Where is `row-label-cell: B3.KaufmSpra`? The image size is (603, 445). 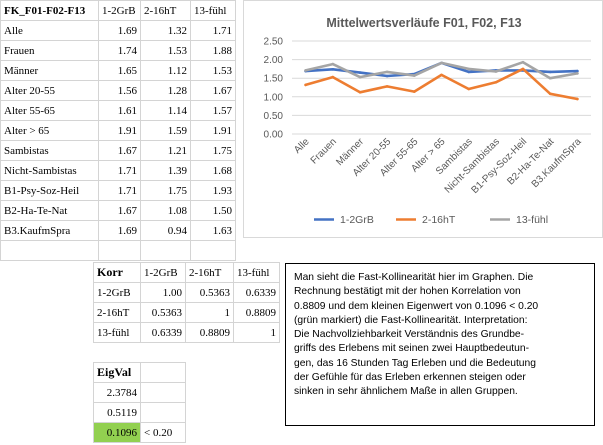
row-label-cell: B3.KaufmSpra is located at coordinates (49, 230).